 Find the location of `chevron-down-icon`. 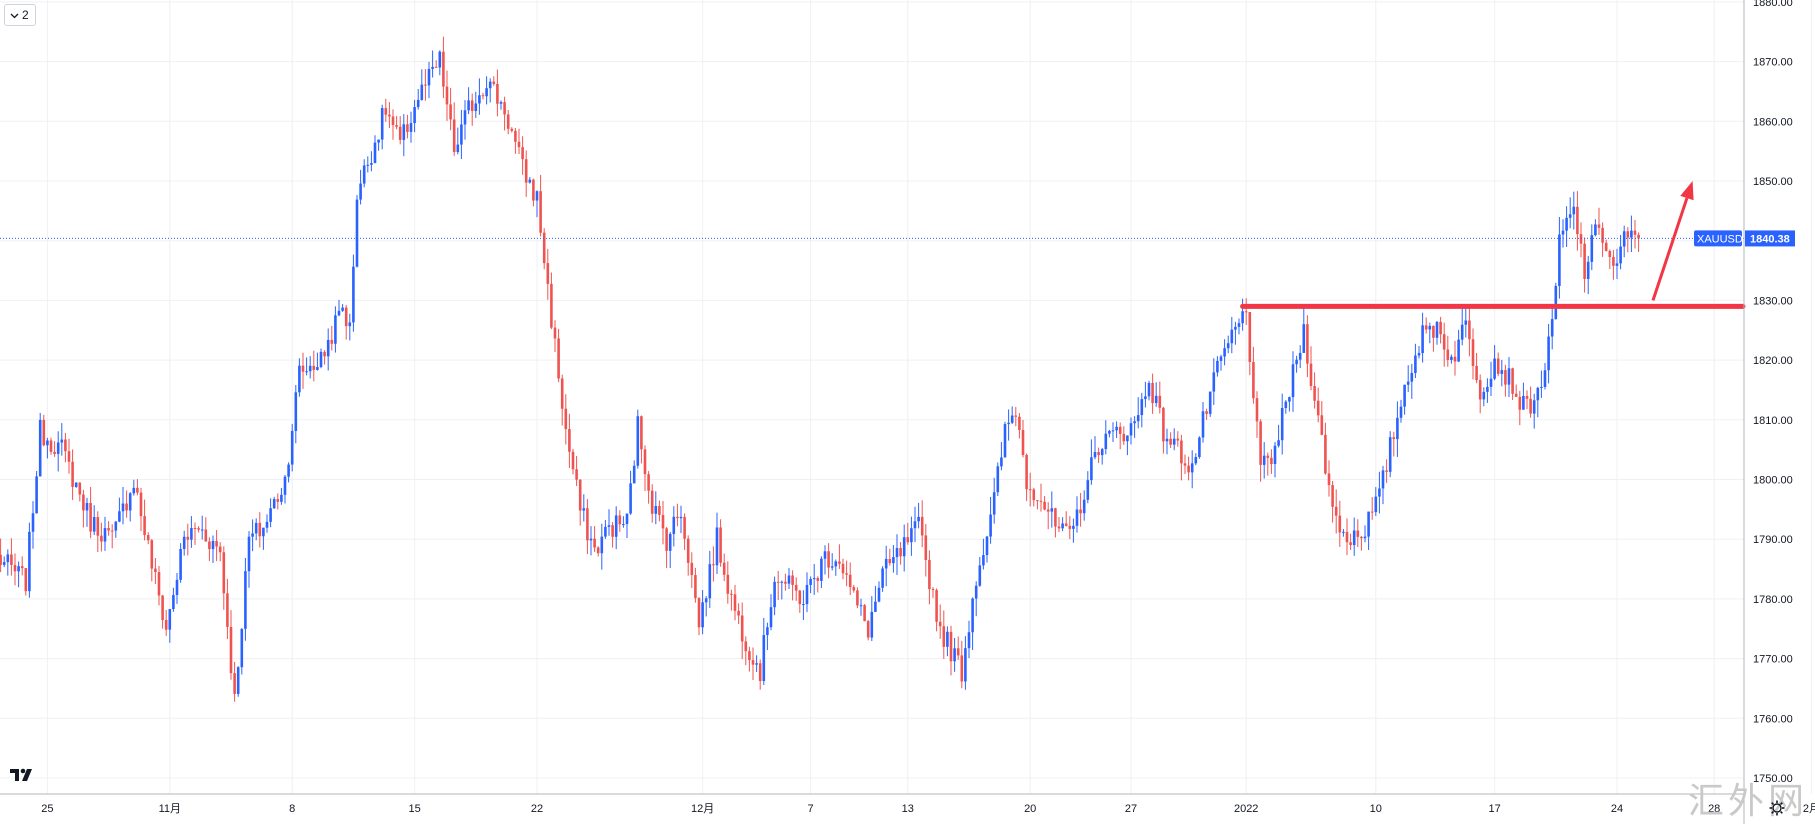

chevron-down-icon is located at coordinates (14, 15).